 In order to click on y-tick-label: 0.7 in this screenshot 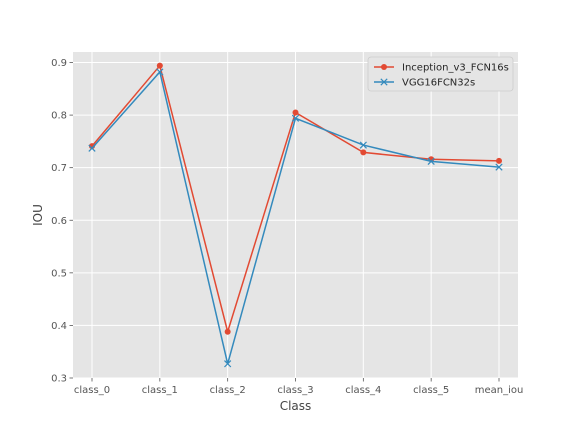, I will do `click(59, 168)`.